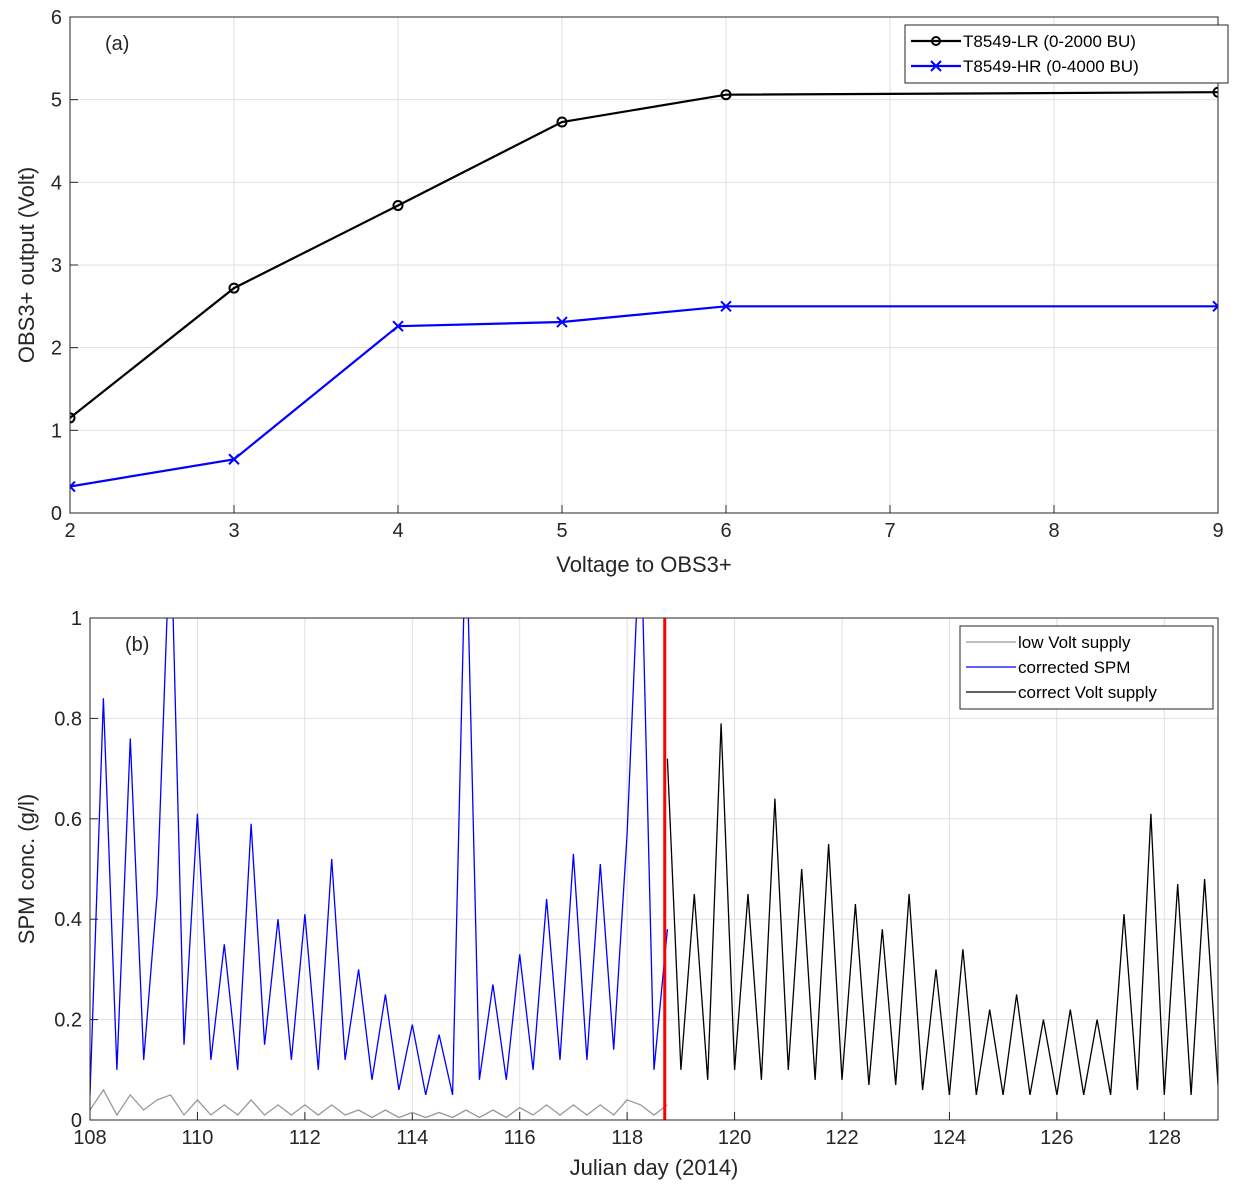 Image resolution: width=1238 pixels, height=1194 pixels. What do you see at coordinates (841, 1138) in the screenshot?
I see `x-tick-label: 122` at bounding box center [841, 1138].